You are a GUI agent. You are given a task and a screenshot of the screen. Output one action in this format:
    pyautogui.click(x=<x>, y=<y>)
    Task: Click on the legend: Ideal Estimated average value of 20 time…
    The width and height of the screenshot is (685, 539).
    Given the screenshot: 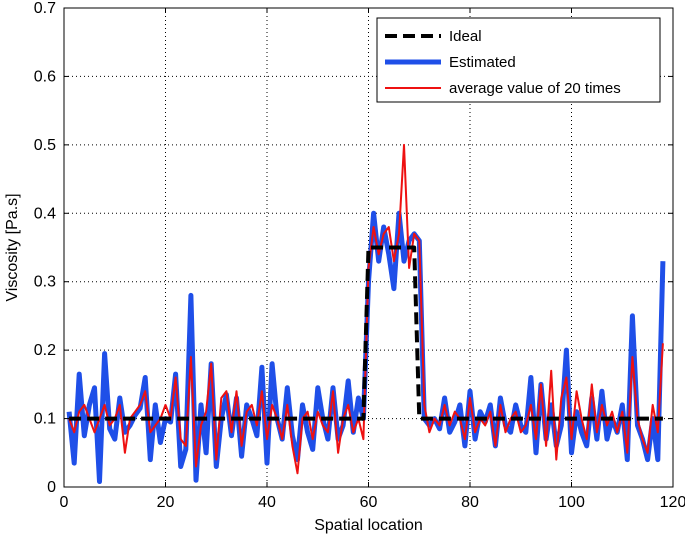 What is the action you would take?
    pyautogui.click(x=518, y=60)
    